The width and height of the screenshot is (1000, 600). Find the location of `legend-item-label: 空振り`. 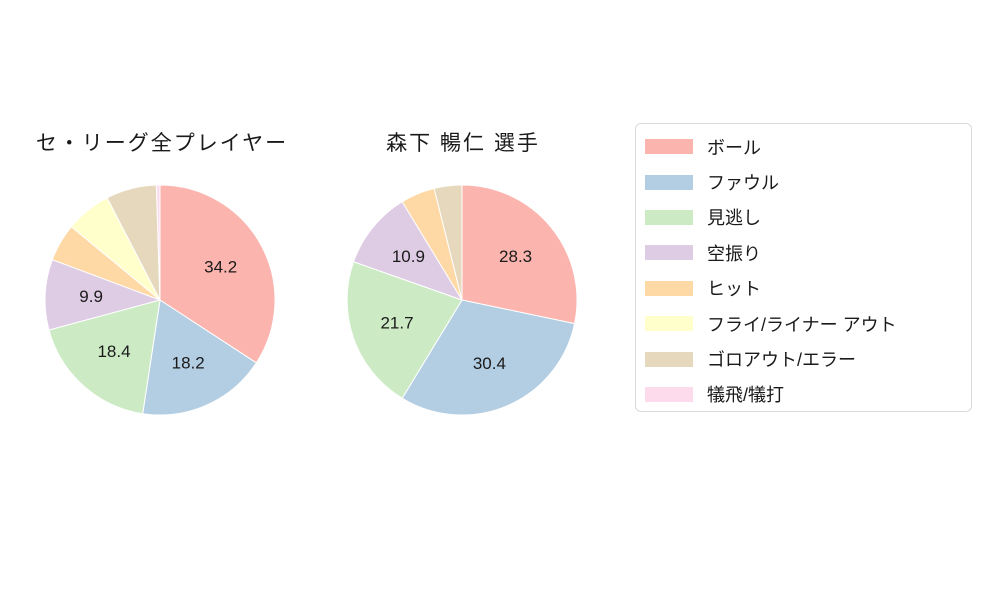

legend-item-label: 空振り is located at coordinates (734, 253).